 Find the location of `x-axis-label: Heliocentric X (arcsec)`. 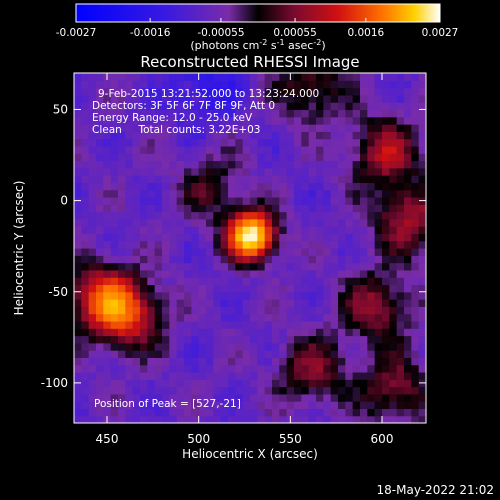

x-axis-label: Heliocentric X (arcsec) is located at coordinates (250, 454).